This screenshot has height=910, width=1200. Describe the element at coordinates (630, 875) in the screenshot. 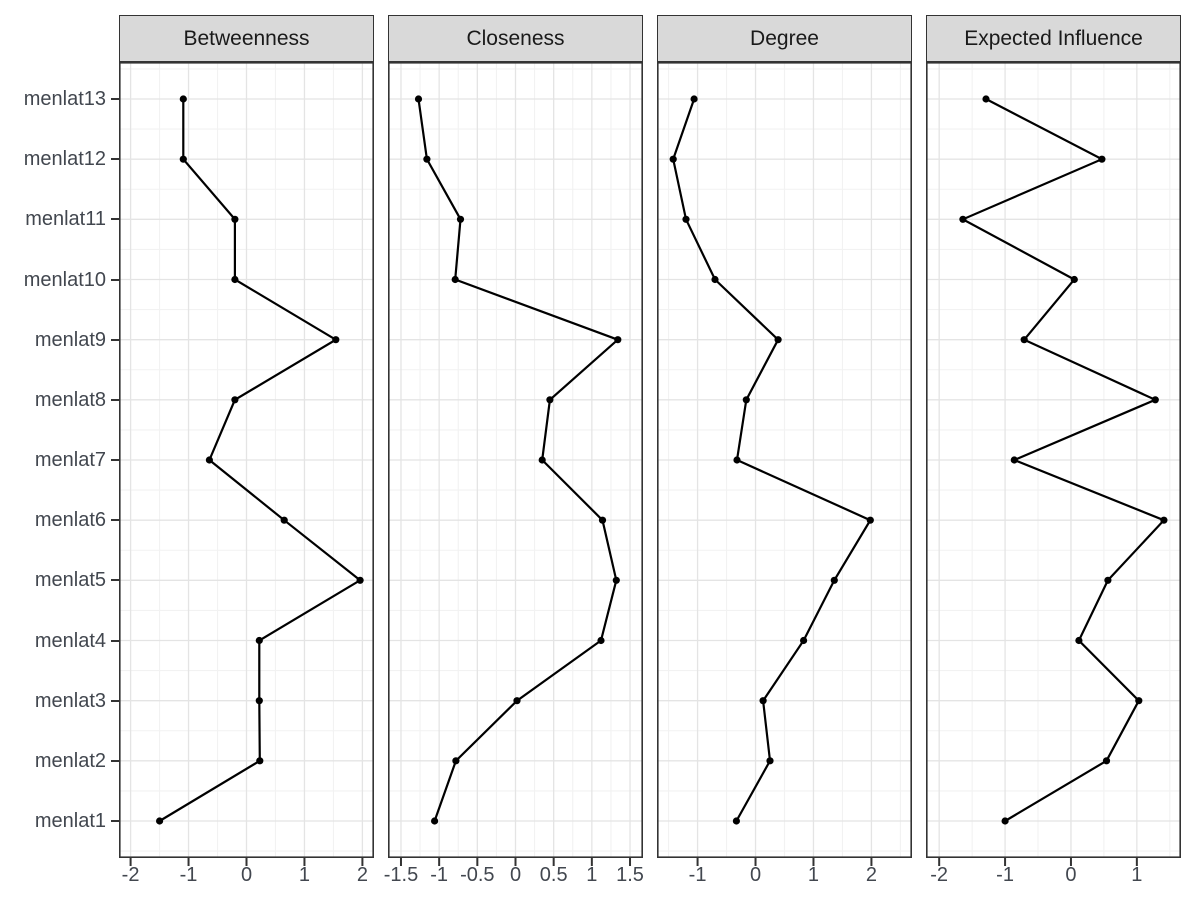

I see `x-tick-label: 1.5` at that location.